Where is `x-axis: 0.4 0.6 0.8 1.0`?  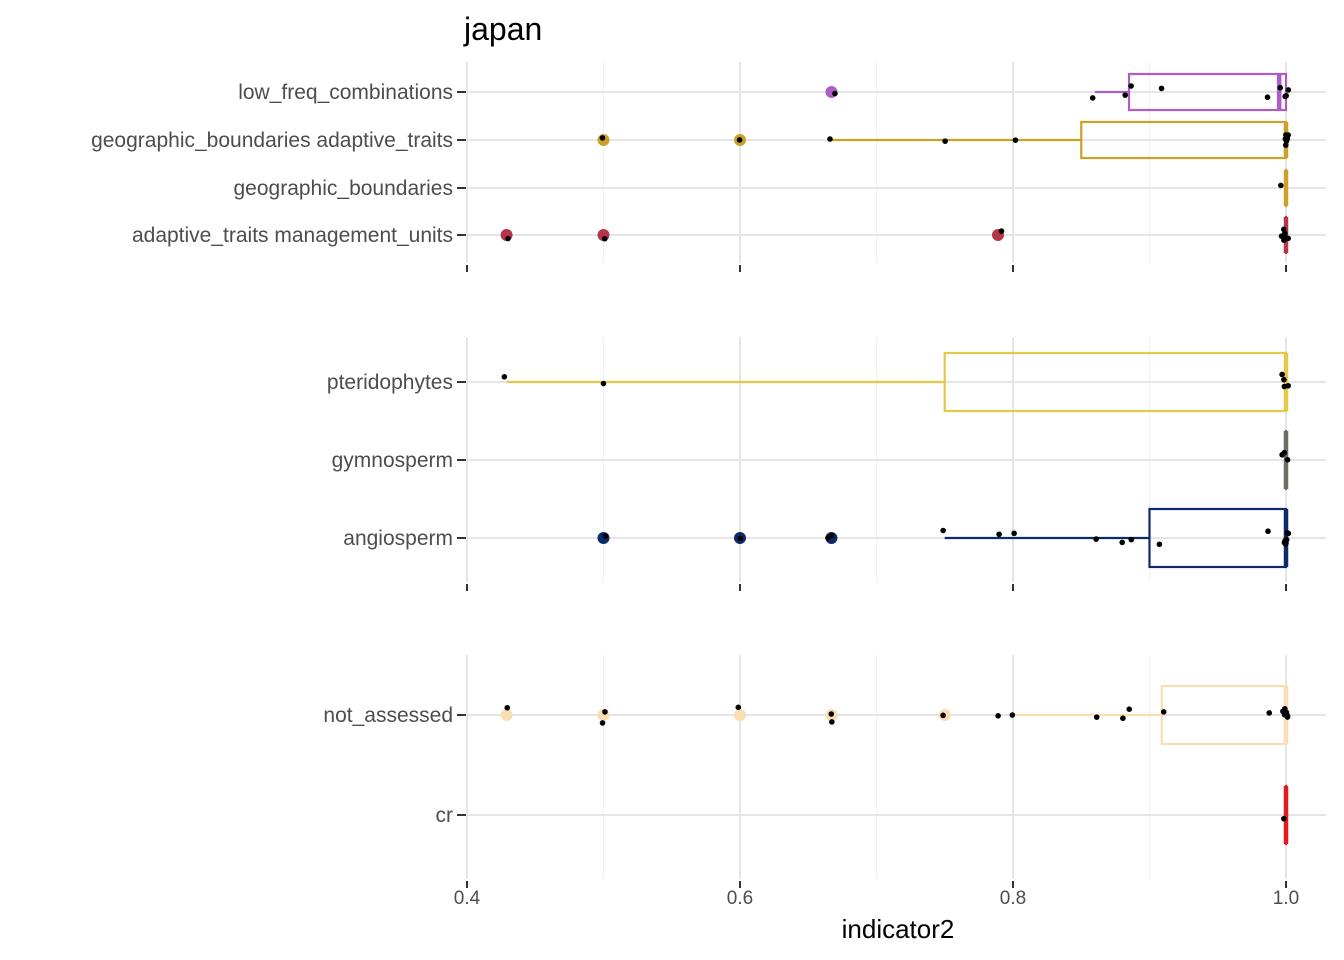 x-axis: 0.4 0.6 0.8 1.0 is located at coordinates (876, 898).